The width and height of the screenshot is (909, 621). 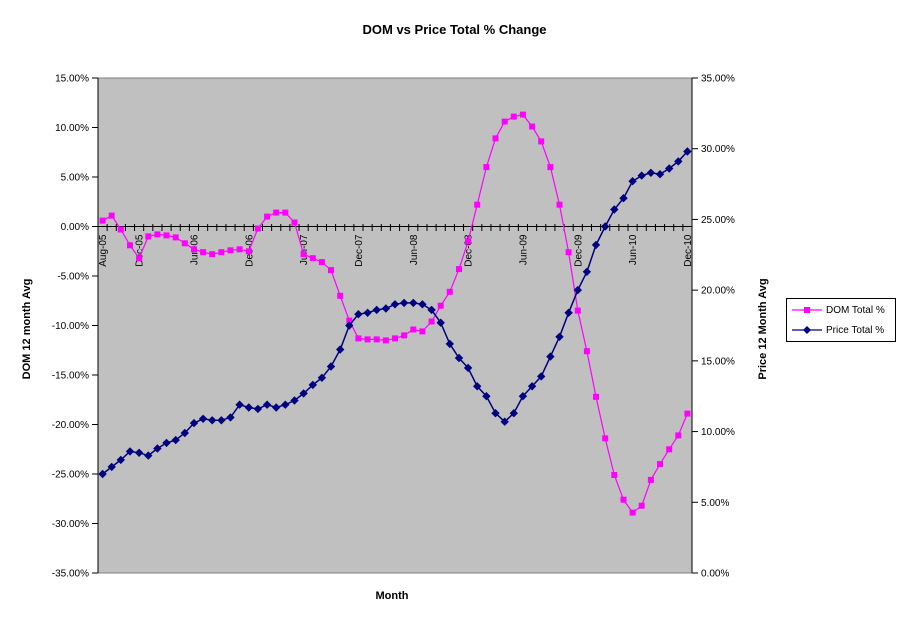 I want to click on x-axis-tick-label: Jun-10, so click(x=633, y=249).